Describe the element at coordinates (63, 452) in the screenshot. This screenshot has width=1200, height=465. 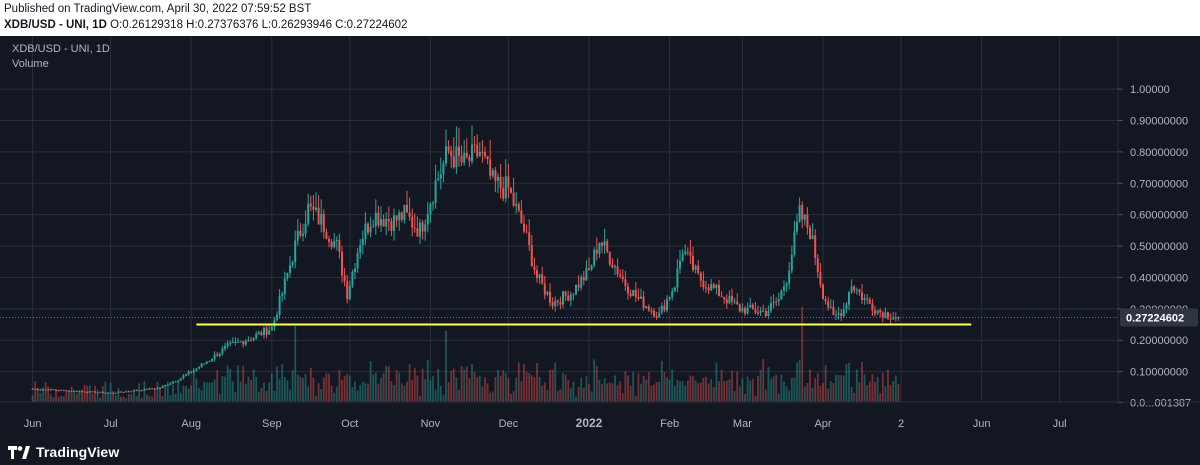
I see `tradingview-logo: TradingView` at that location.